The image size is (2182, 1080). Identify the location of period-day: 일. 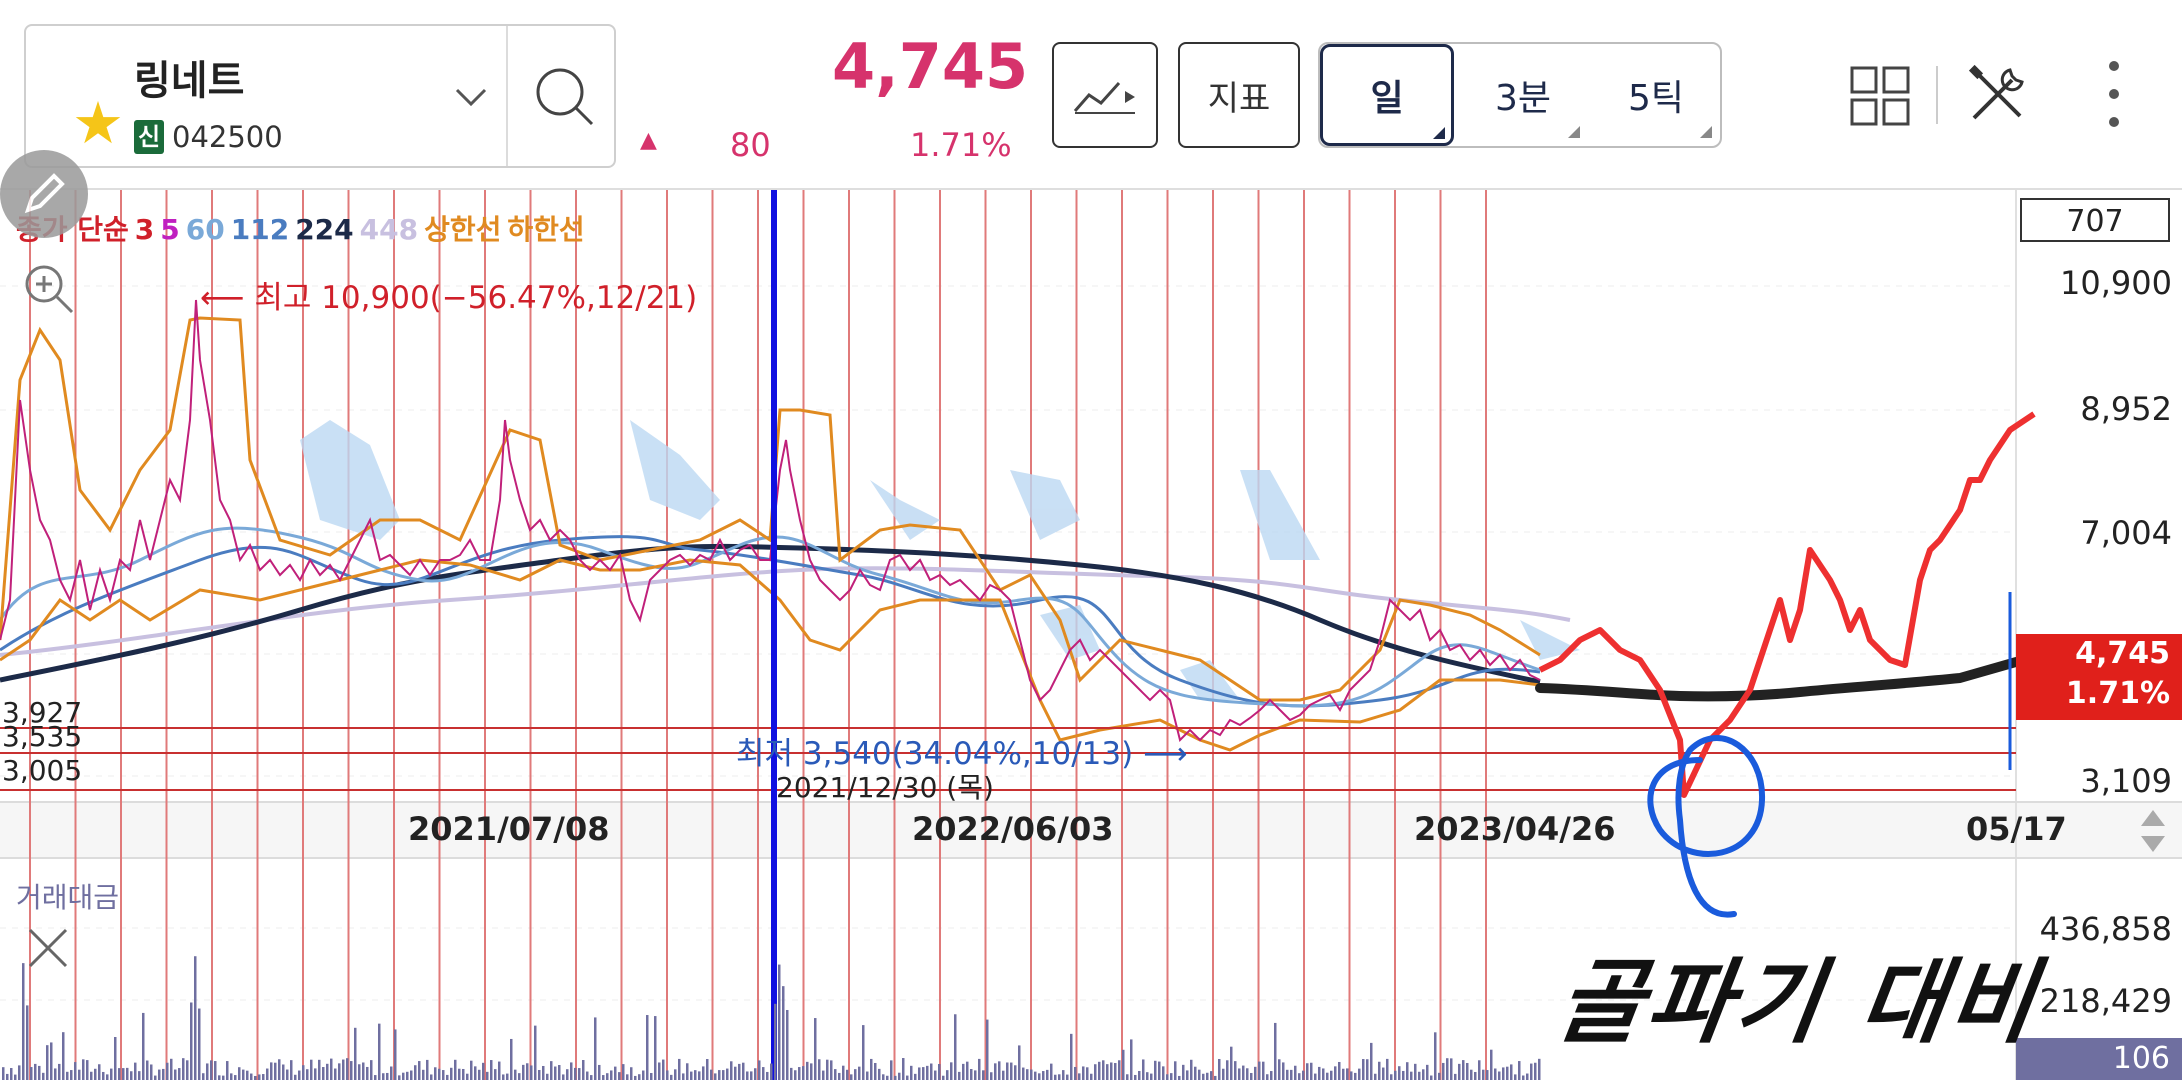
(1387, 95).